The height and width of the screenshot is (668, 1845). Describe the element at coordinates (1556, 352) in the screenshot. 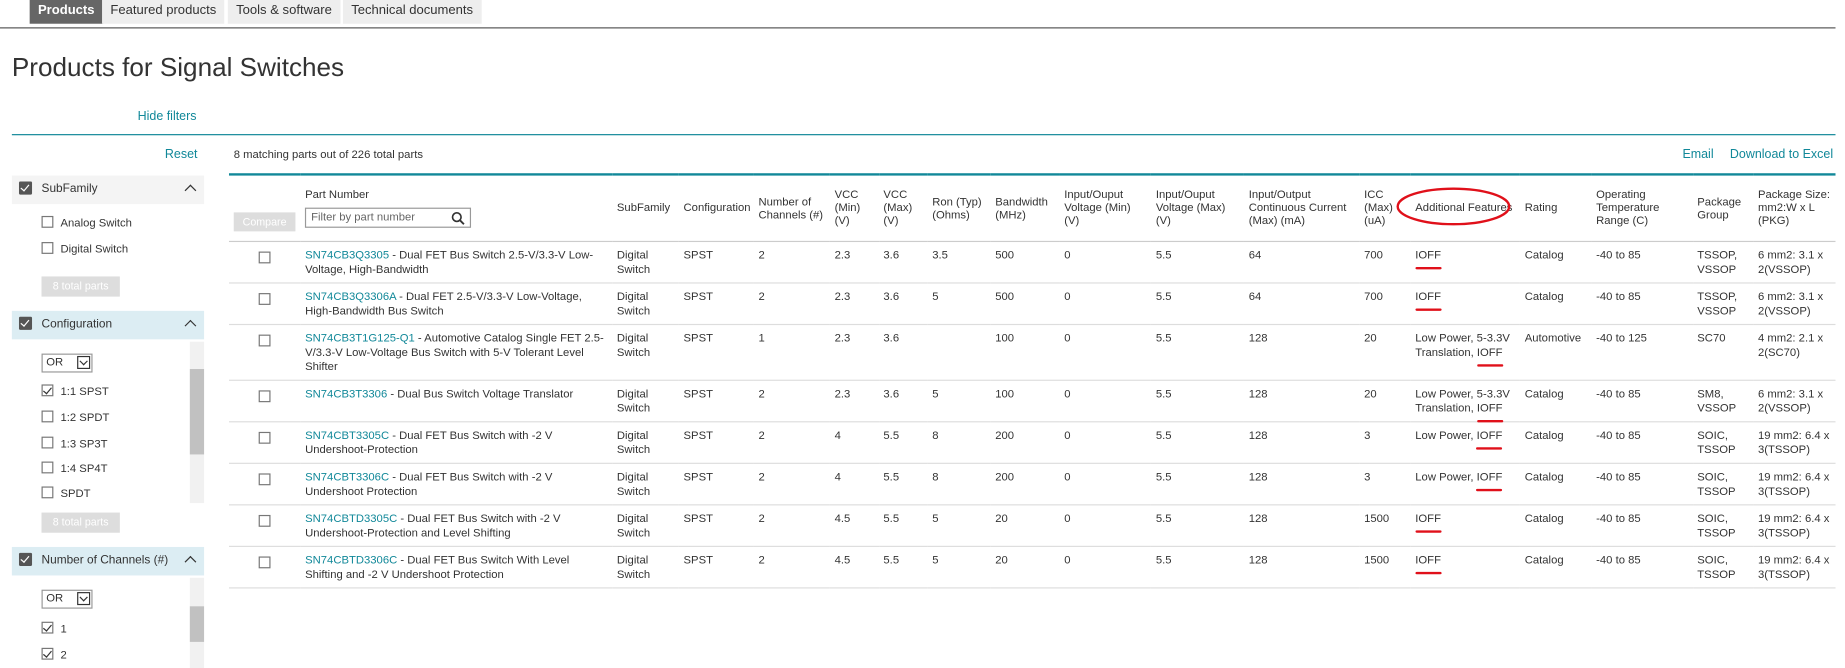

I see `cell: Automotive` at that location.